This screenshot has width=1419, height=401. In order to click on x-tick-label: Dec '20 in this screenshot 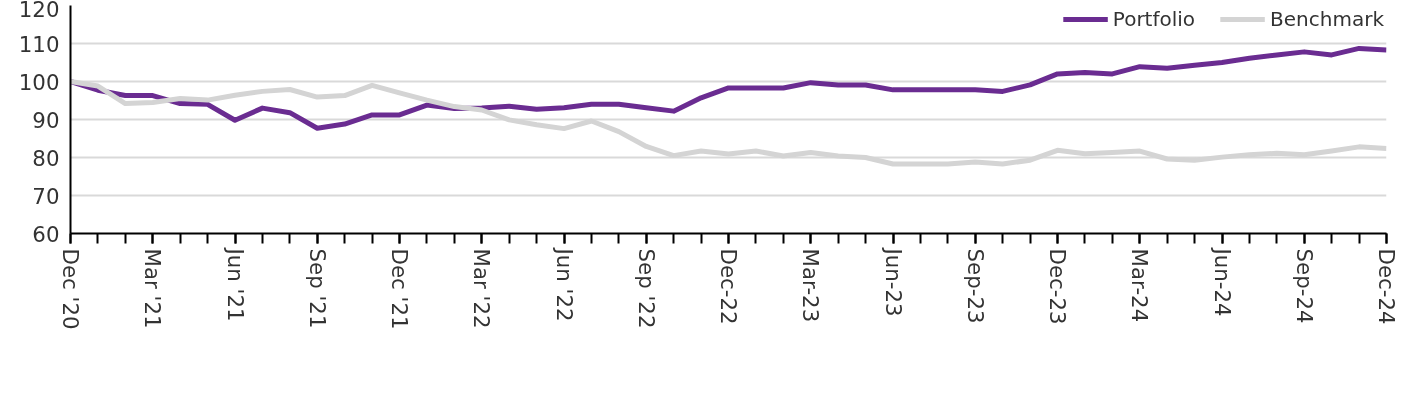, I will do `click(70, 289)`.